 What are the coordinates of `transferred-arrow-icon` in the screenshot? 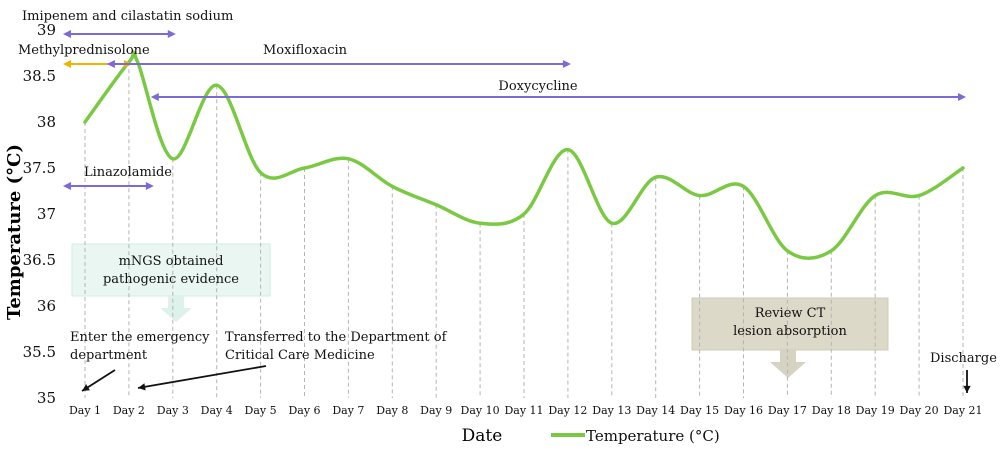 It's located at (202, 378).